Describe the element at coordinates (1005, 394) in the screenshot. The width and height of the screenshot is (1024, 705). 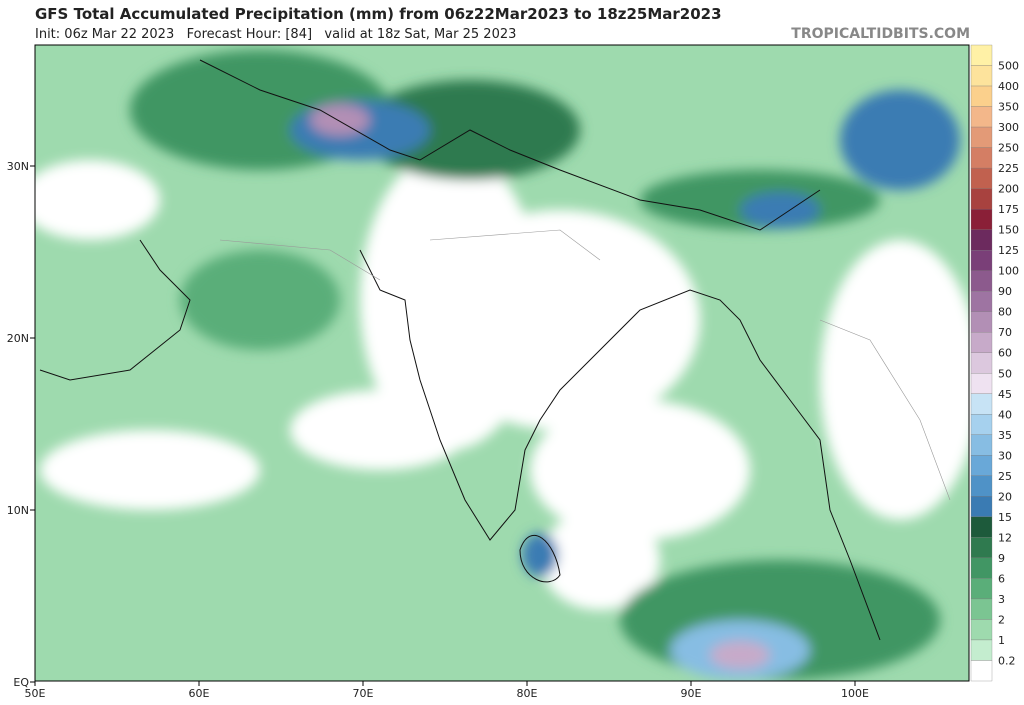
I see `colorbar-label: 45` at that location.